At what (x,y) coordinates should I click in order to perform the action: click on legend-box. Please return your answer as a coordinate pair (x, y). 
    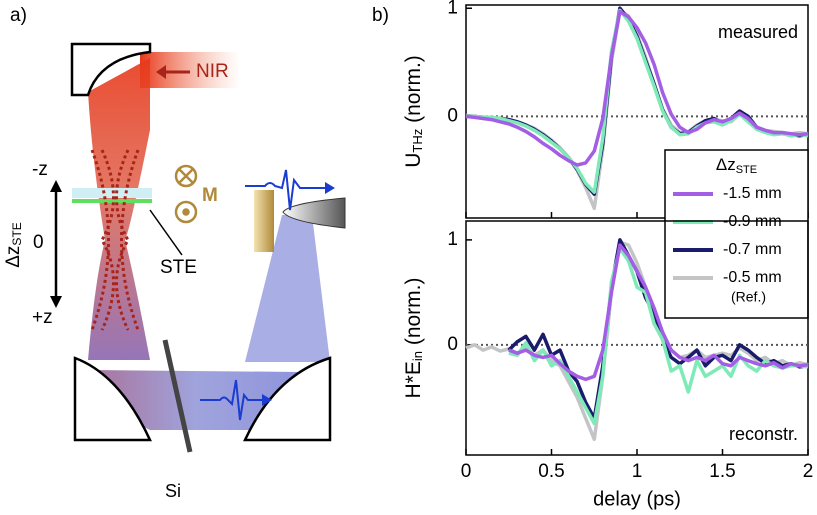
    Looking at the image, I should click on (736, 234).